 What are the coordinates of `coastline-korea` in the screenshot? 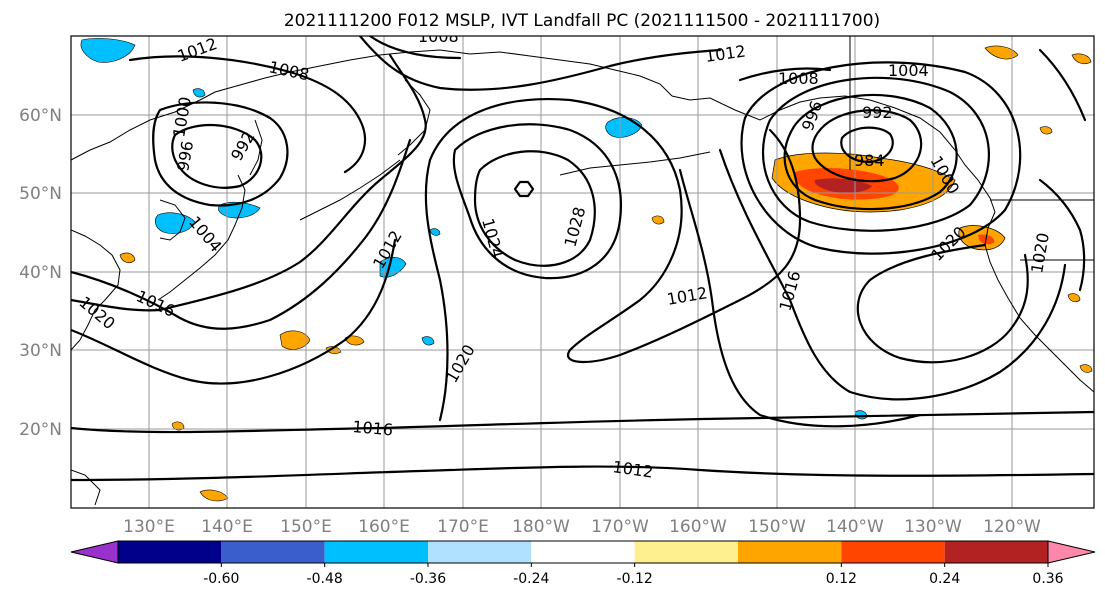 It's located at (172, 220).